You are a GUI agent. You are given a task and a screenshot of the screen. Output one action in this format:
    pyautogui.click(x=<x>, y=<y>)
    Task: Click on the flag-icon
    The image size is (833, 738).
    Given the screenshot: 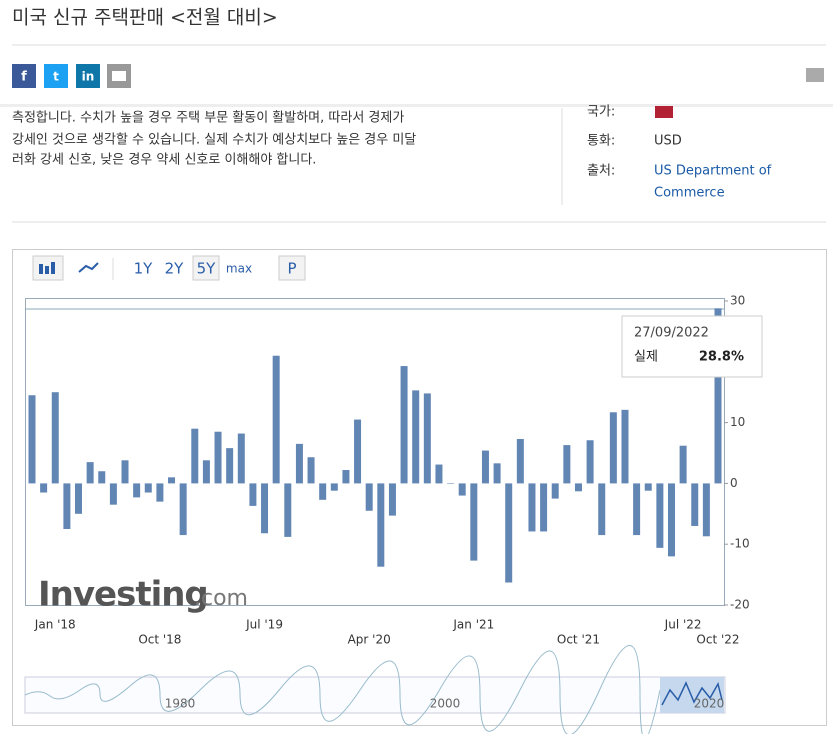 What is the action you would take?
    pyautogui.click(x=664, y=112)
    